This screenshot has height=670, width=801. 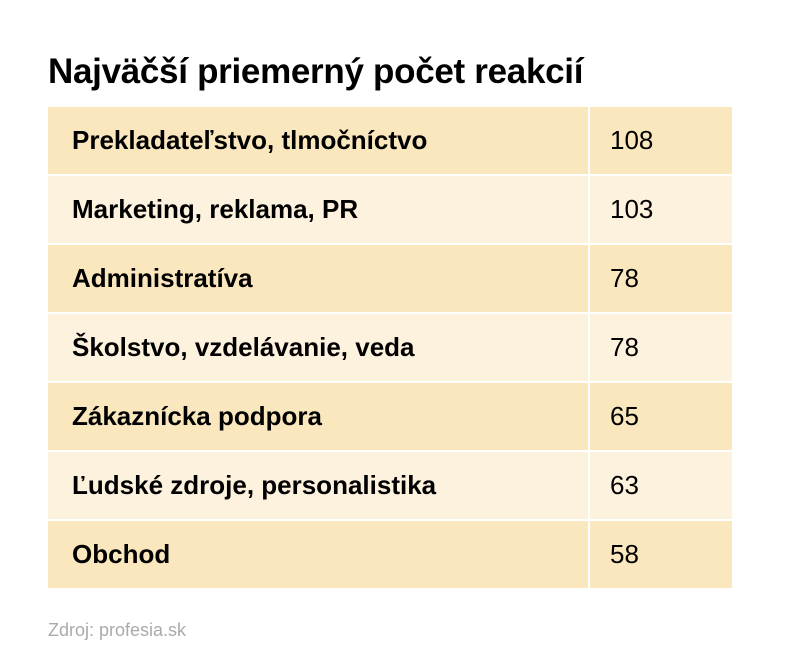 I want to click on source-note: Zdroj: profesia.sk, so click(x=117, y=630).